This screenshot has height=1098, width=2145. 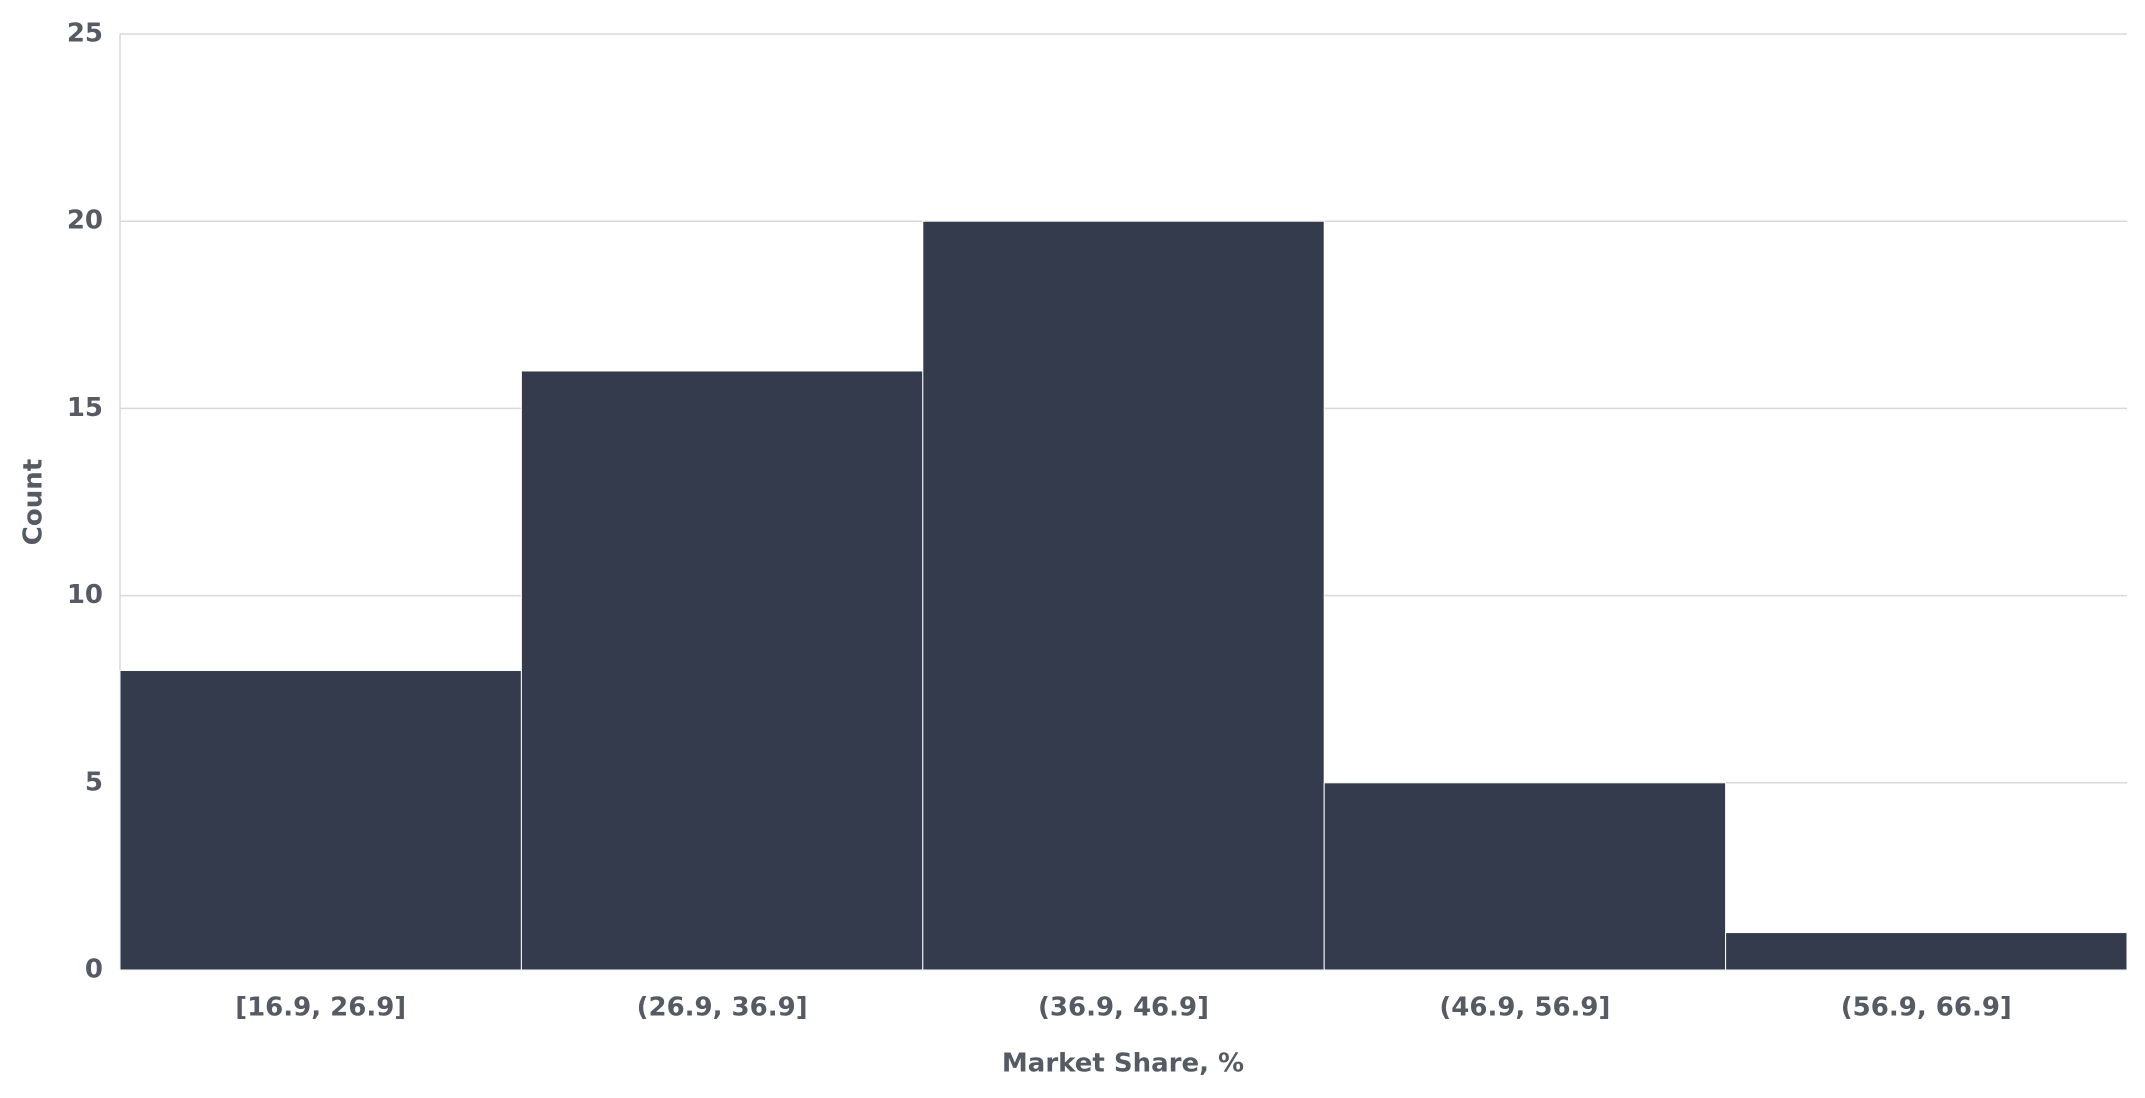 I want to click on x-tick-label: (36.9, 46.9], so click(x=1123, y=1008).